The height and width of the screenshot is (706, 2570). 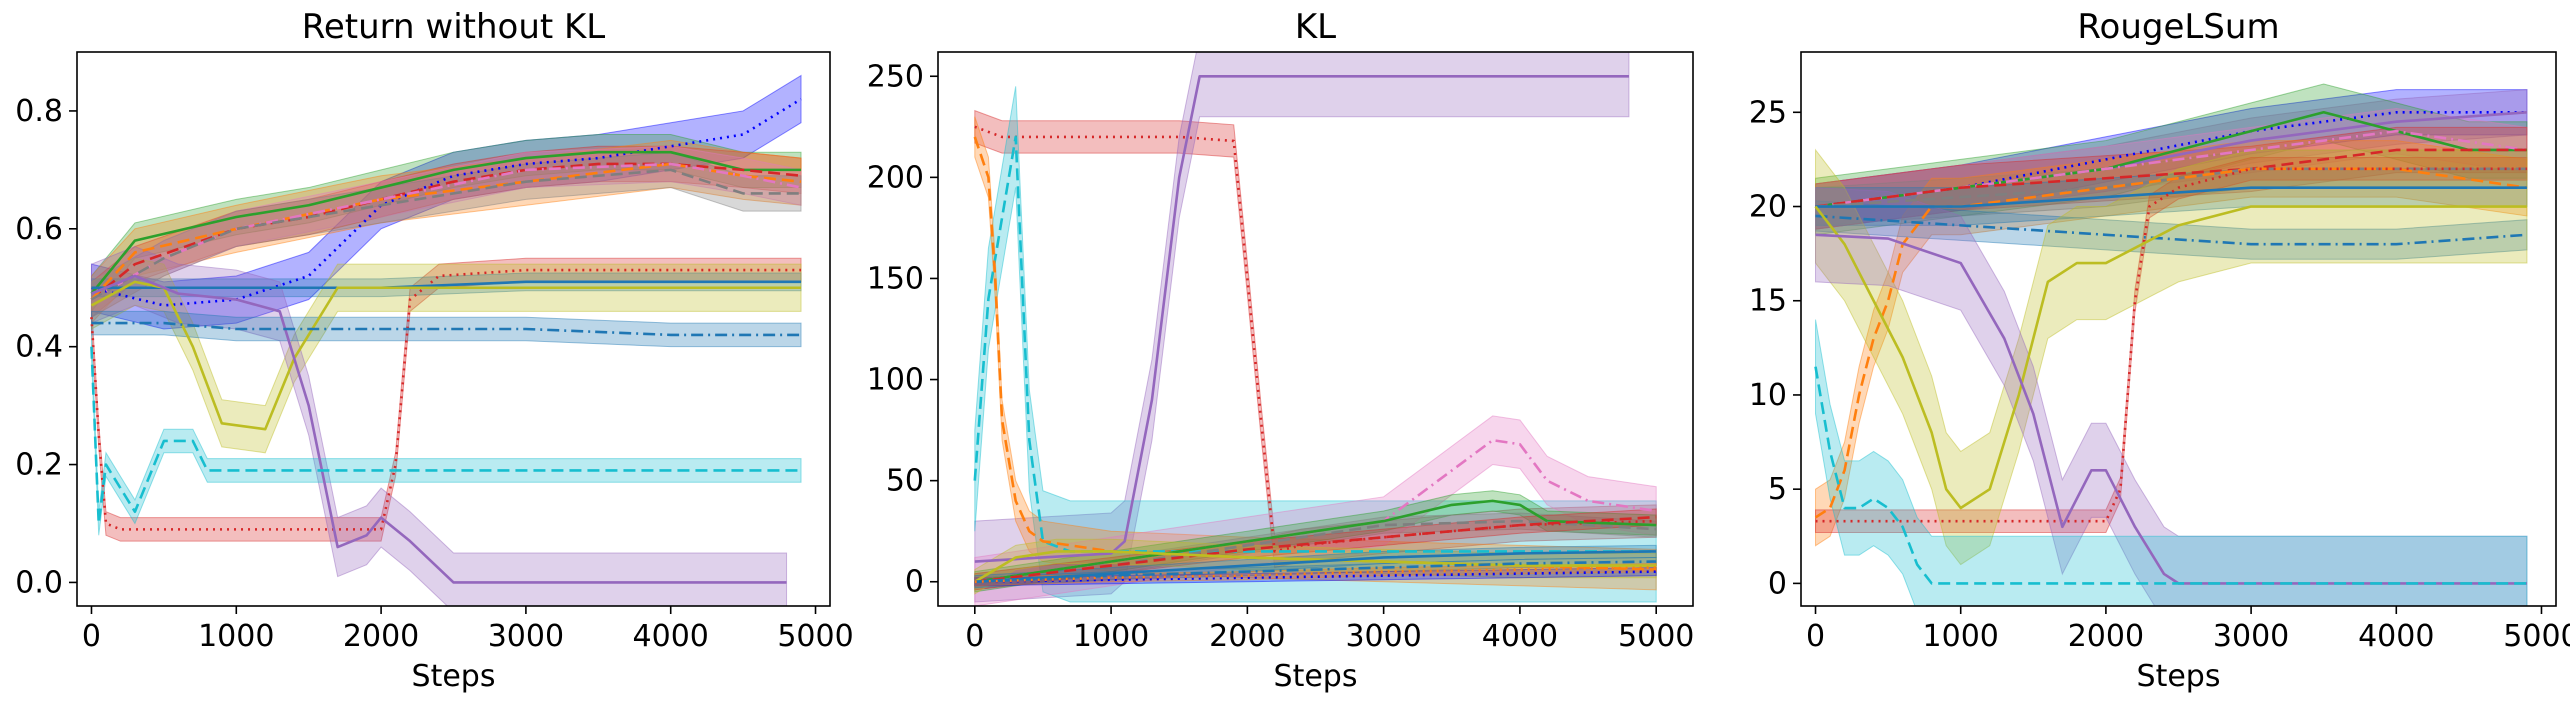 I want to click on y-tick-label: 0.4, so click(x=39, y=347).